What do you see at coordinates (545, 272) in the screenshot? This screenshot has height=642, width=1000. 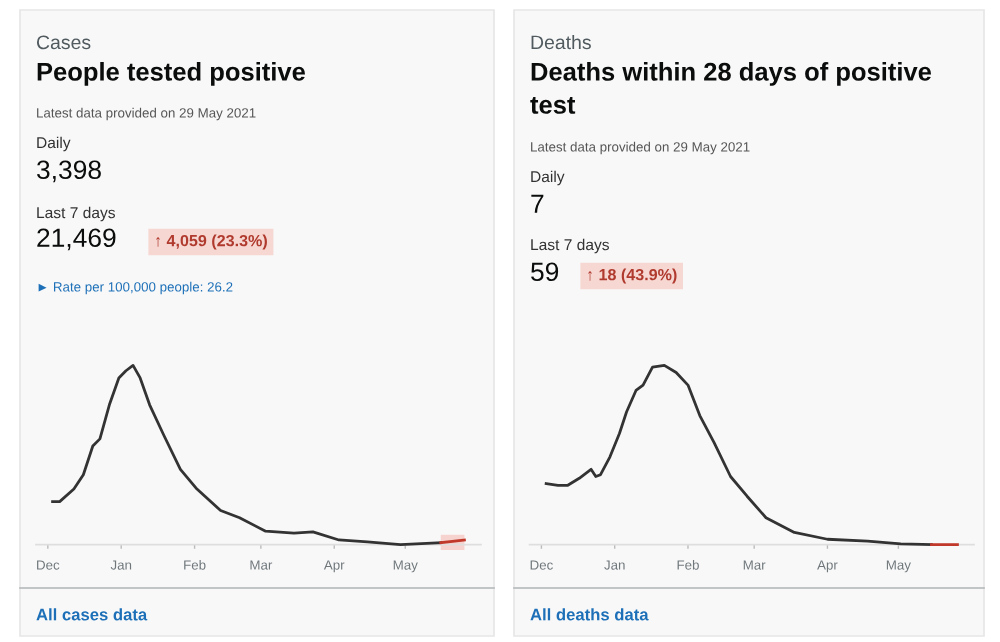 I see `text: 59` at bounding box center [545, 272].